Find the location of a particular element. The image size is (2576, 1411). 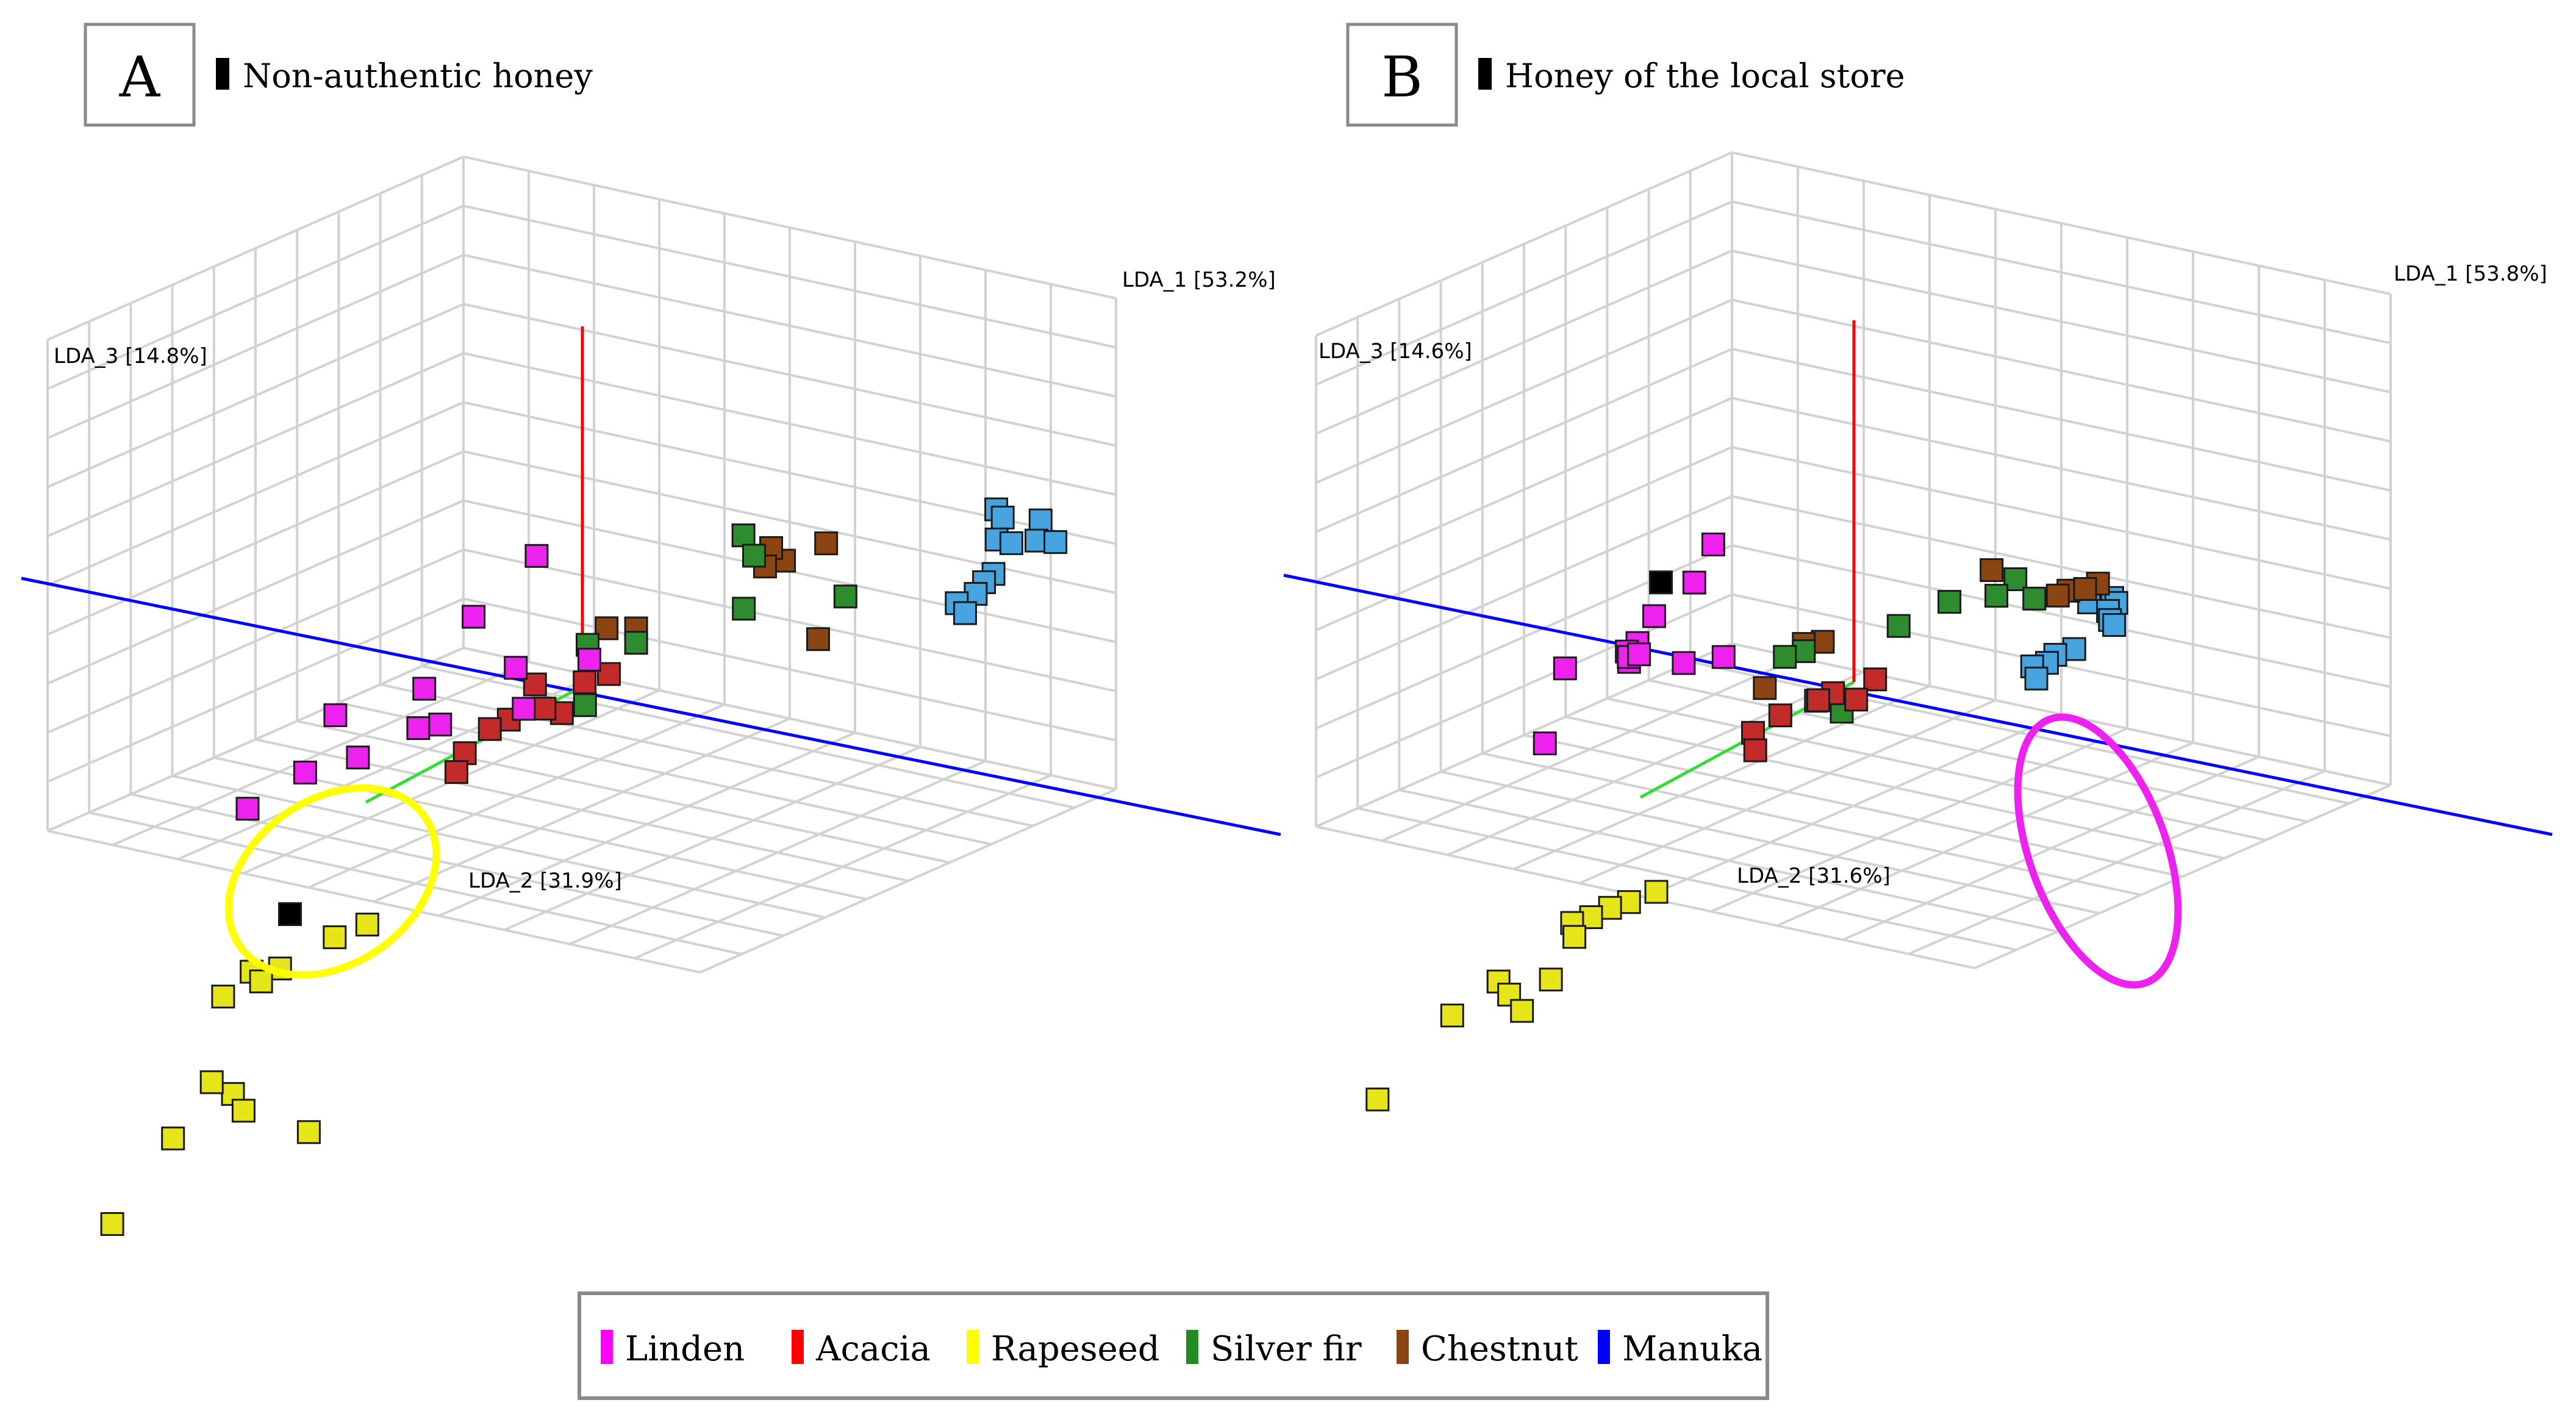

series-non-authentic-honey is located at coordinates (290, 914).